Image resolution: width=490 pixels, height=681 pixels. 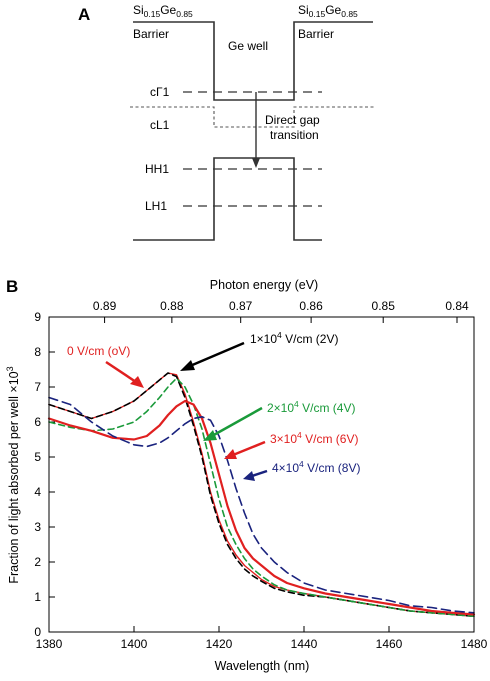 I want to click on conduction-band-edge, so click(x=253, y=61).